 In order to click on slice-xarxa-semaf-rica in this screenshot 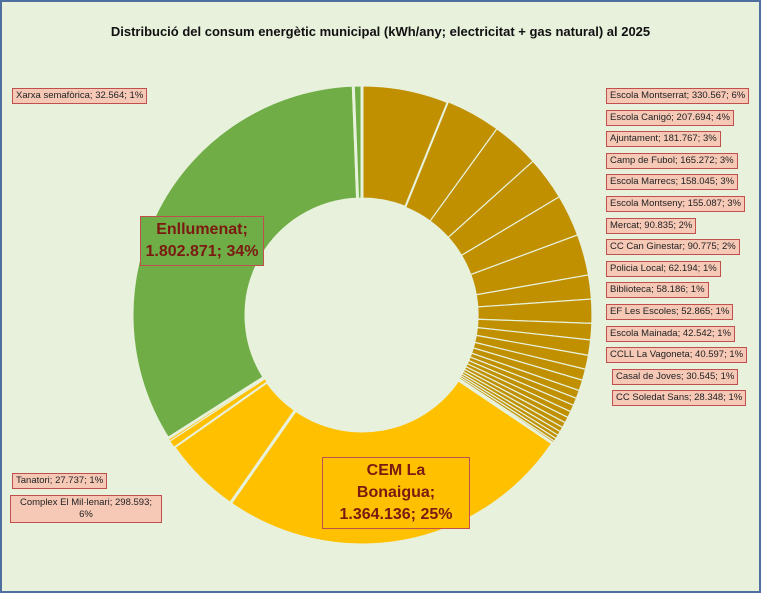, I will do `click(357, 142)`.